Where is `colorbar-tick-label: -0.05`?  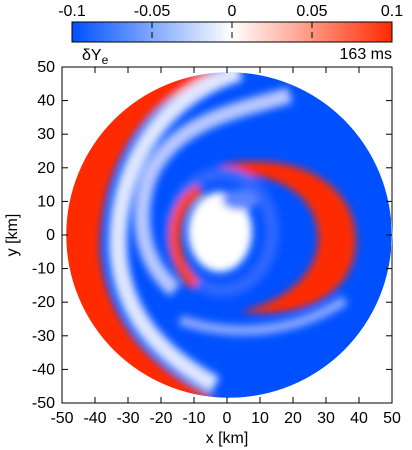 colorbar-tick-label: -0.05 is located at coordinates (152, 11).